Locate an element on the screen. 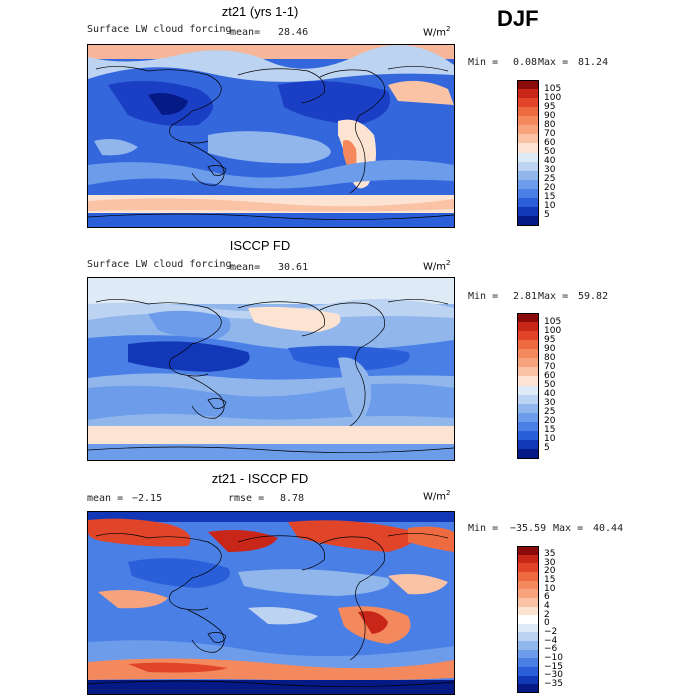  panel-3-units: W/m2 is located at coordinates (436, 495).